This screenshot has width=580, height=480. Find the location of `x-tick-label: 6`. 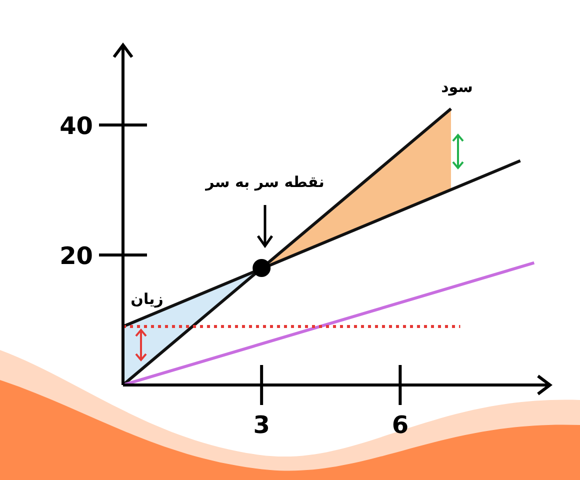

x-tick-label: 6 is located at coordinates (400, 425).